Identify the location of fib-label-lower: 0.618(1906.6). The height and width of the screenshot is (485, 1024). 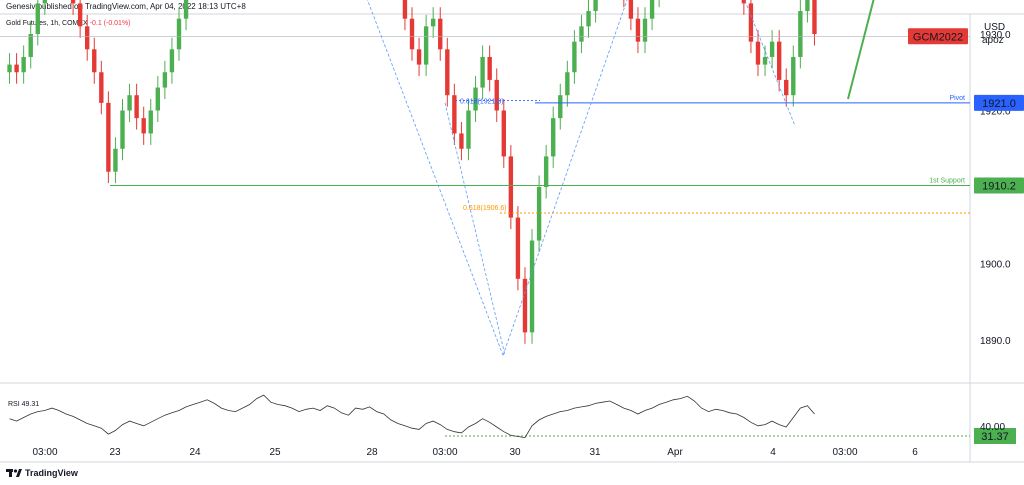
(485, 208).